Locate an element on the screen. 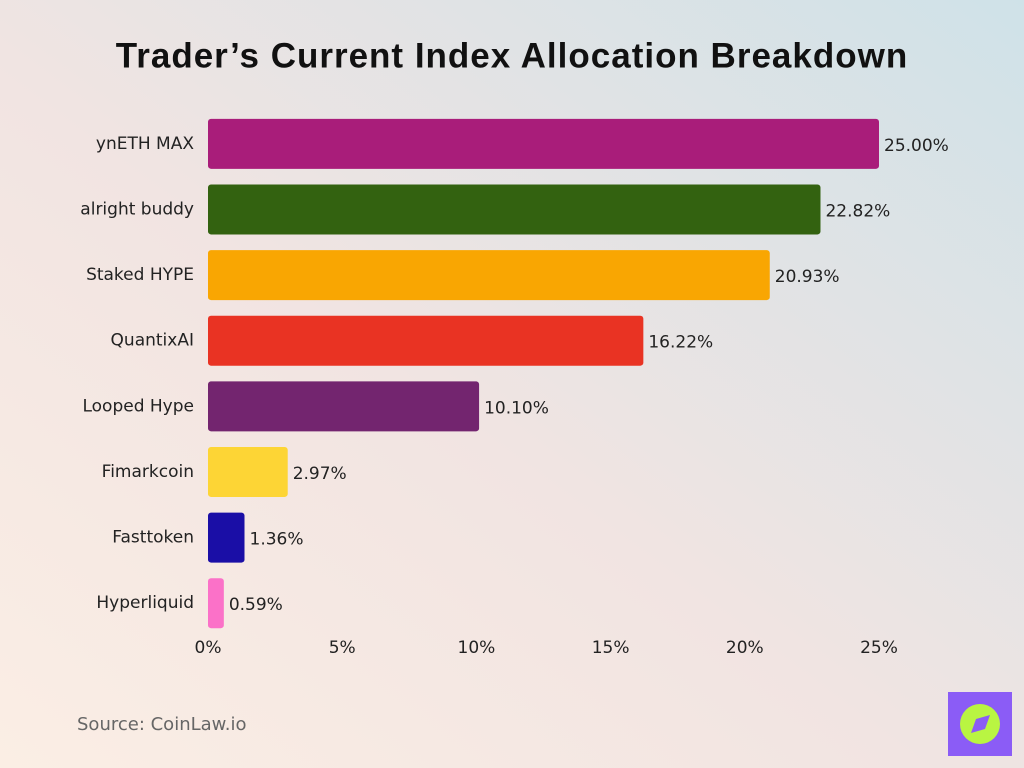 This screenshot has height=768, width=1024. logo is located at coordinates (980, 724).